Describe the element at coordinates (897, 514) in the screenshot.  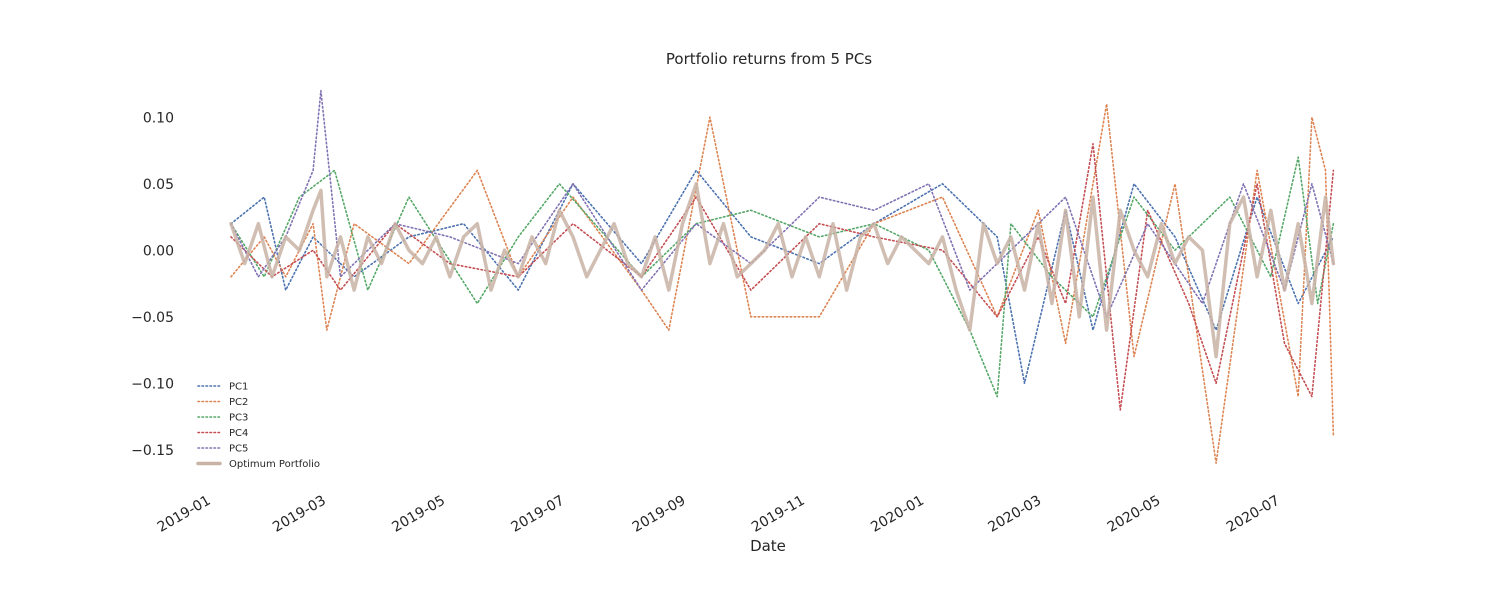
I see `x-tick-label: 2020-01` at that location.